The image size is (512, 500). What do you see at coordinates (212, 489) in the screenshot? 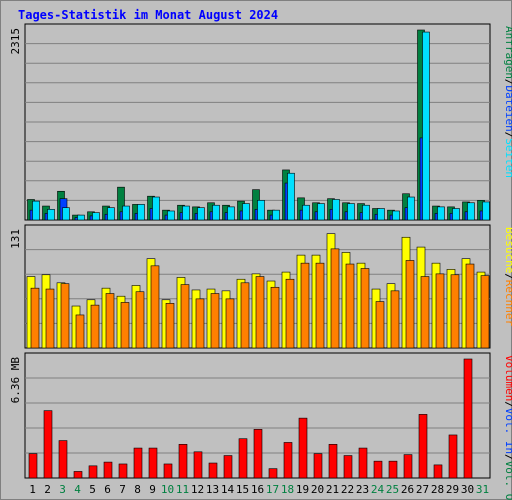
I see `x-tick-label: 13` at bounding box center [212, 489].